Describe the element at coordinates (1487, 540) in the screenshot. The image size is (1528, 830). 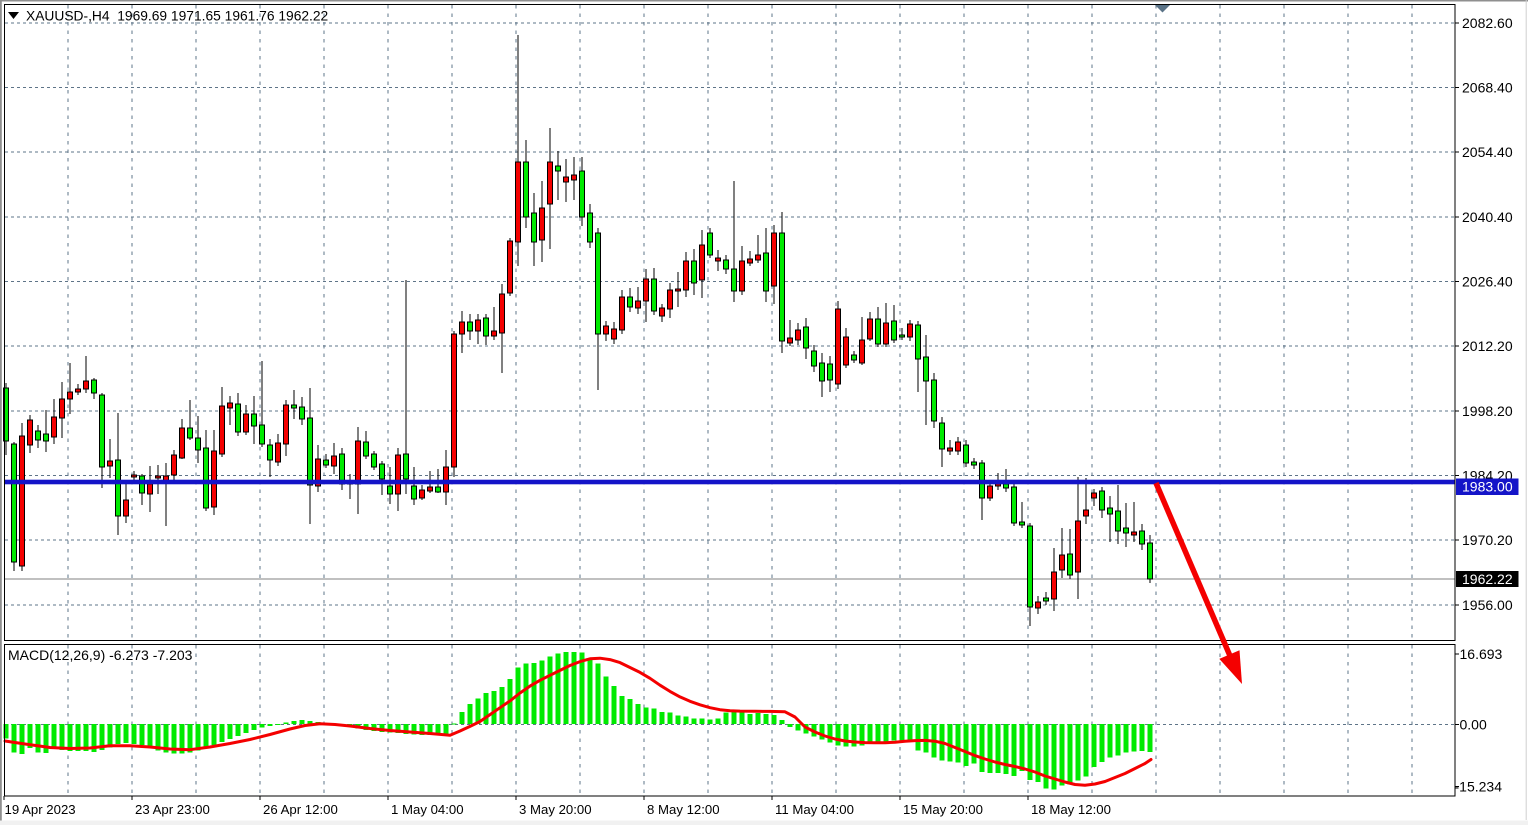
I see `svg-text: 1970.20` at that location.